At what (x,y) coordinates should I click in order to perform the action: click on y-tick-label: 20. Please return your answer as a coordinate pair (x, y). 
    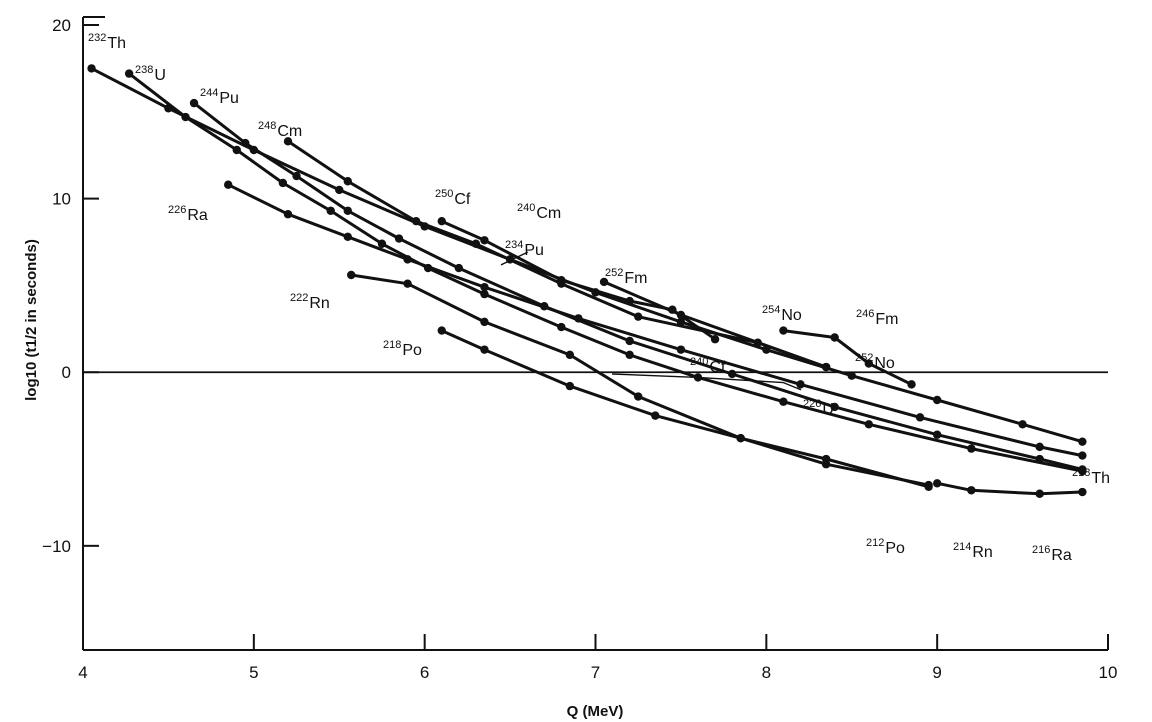
    Looking at the image, I should click on (61, 25).